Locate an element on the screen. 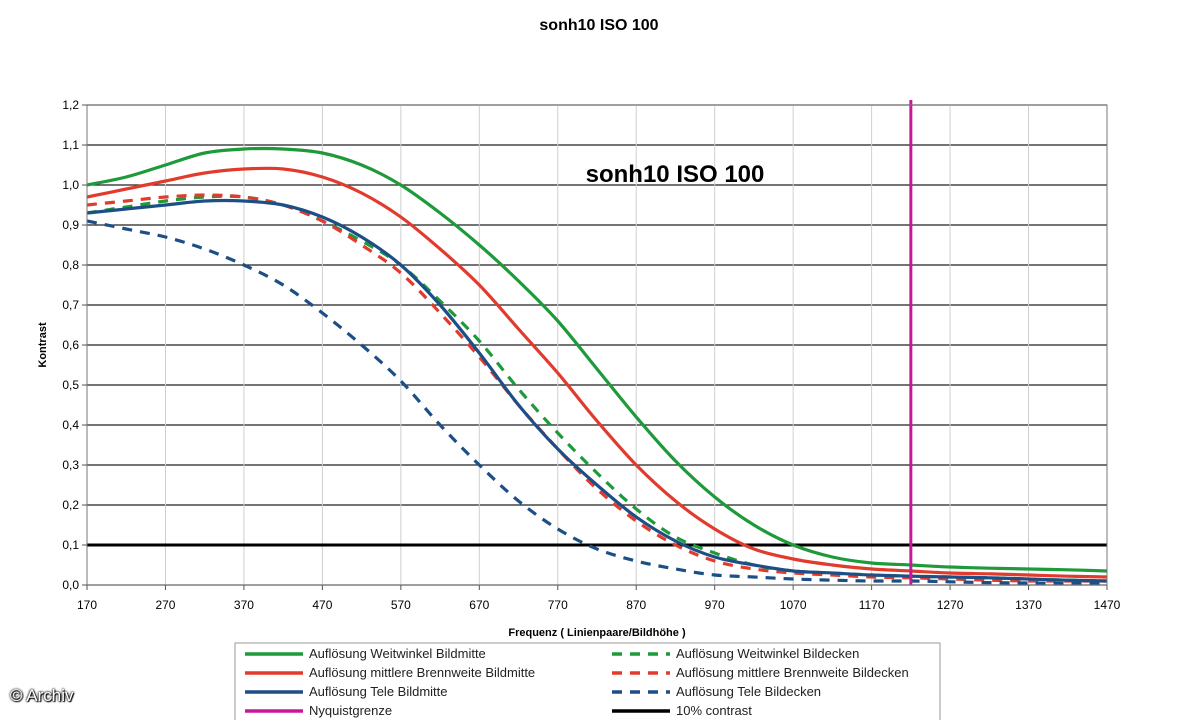 This screenshot has width=1199, height=720. y-tick-label: 0,5 is located at coordinates (70, 385).